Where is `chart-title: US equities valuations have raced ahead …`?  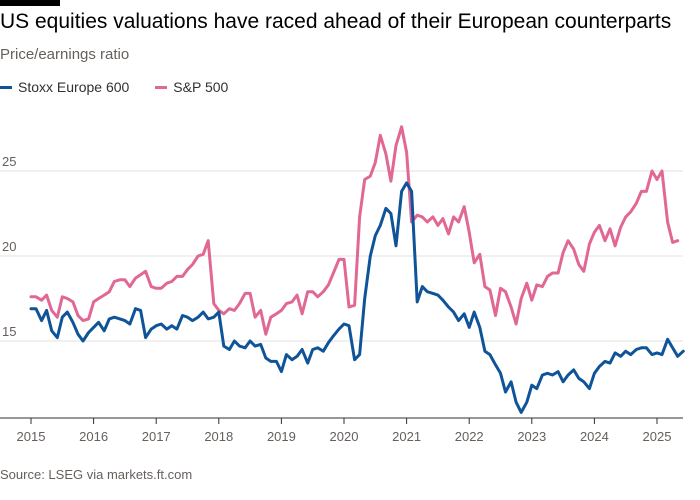 chart-title: US equities valuations have raced ahead … is located at coordinates (336, 21).